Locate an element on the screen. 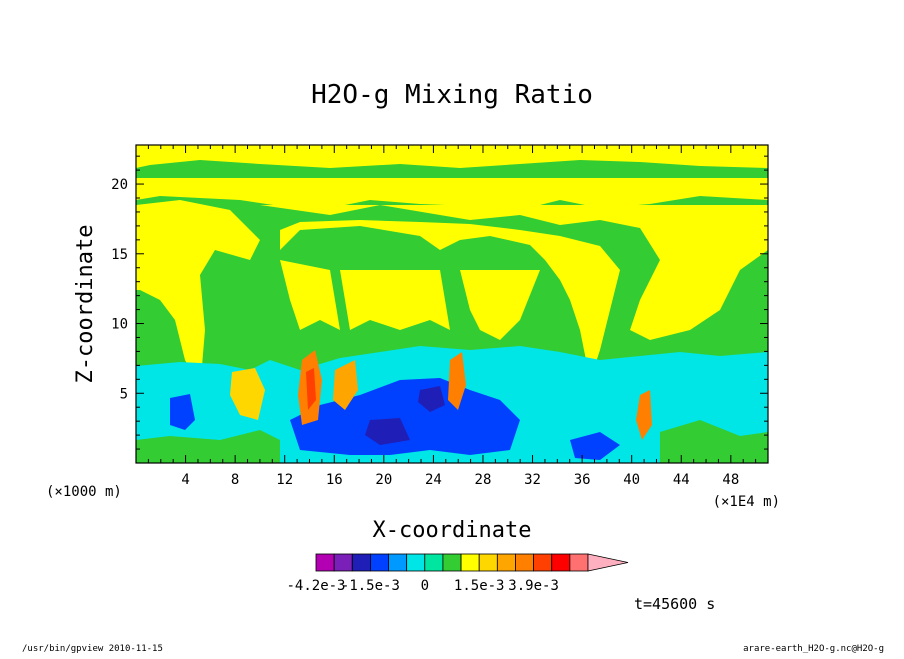 The width and height of the screenshot is (904, 659). x-tick-label: 36 is located at coordinates (582, 480).